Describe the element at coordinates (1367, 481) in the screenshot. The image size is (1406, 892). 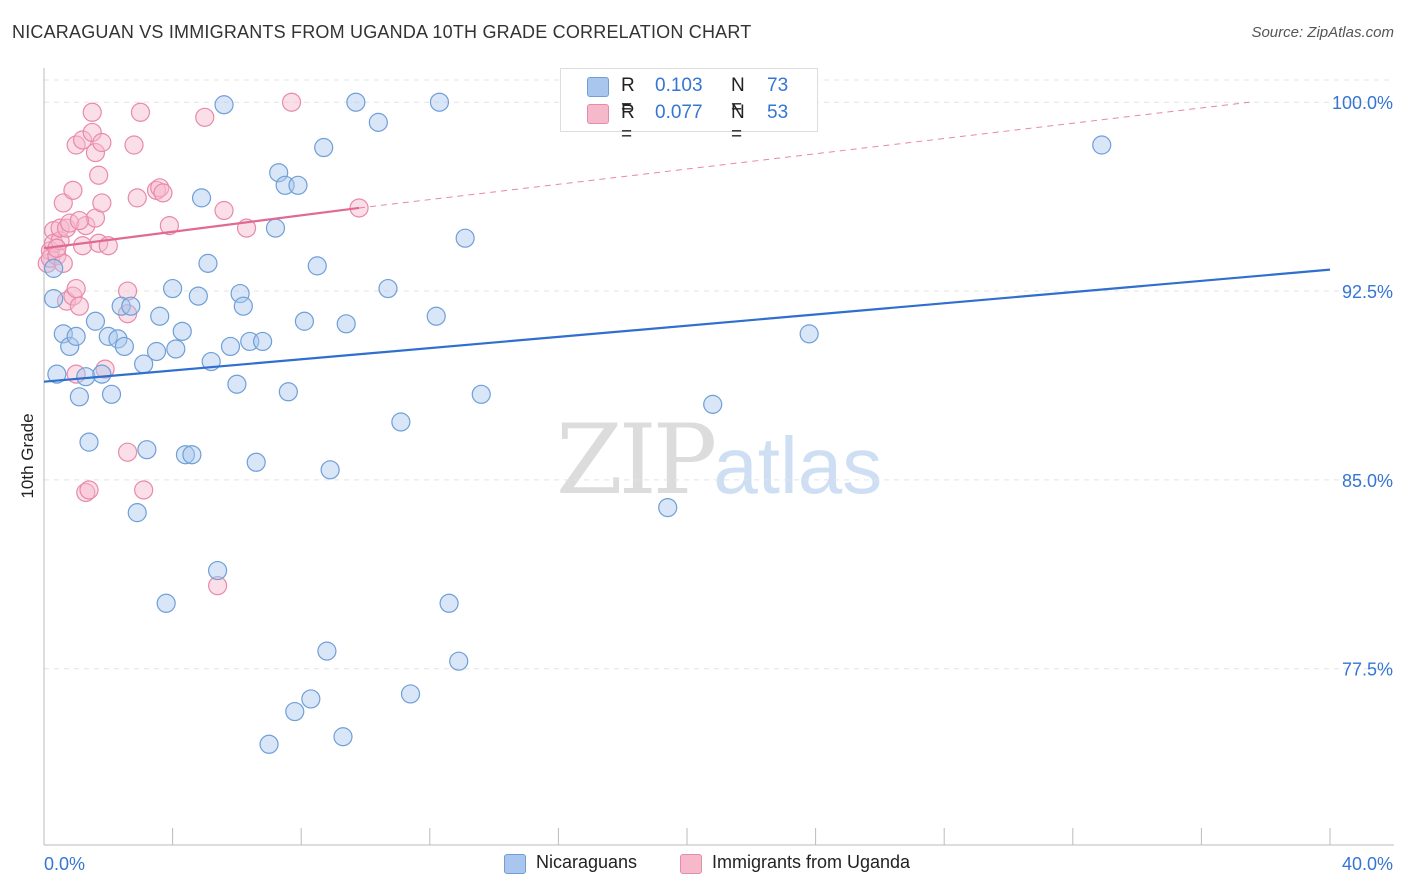
I see `y-tick-label: 85.0%` at that location.